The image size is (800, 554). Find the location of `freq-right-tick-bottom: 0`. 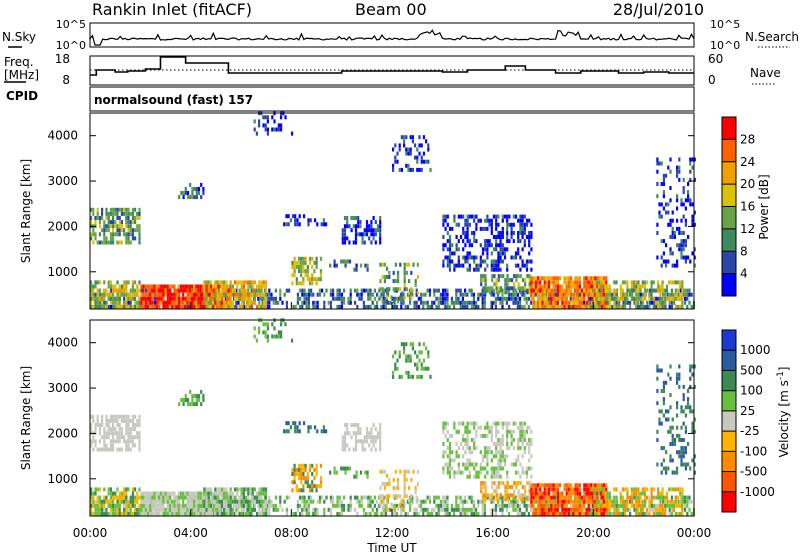

freq-right-tick-bottom: 0 is located at coordinates (712, 80).